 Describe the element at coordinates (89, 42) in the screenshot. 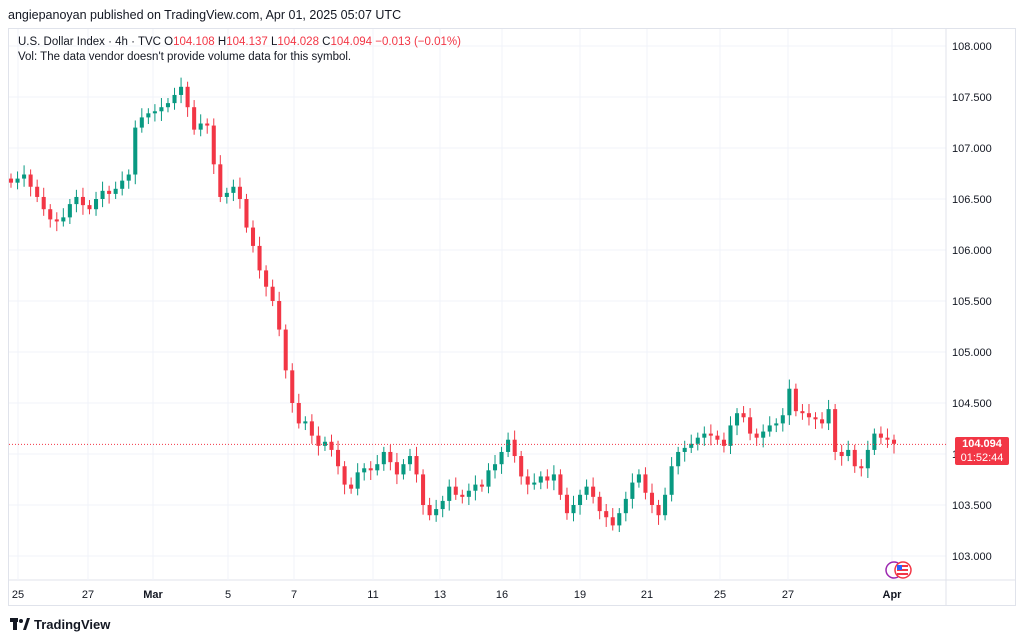

I see `legend-symbol: U.S. Dollar Index · 4h · TVC` at that location.